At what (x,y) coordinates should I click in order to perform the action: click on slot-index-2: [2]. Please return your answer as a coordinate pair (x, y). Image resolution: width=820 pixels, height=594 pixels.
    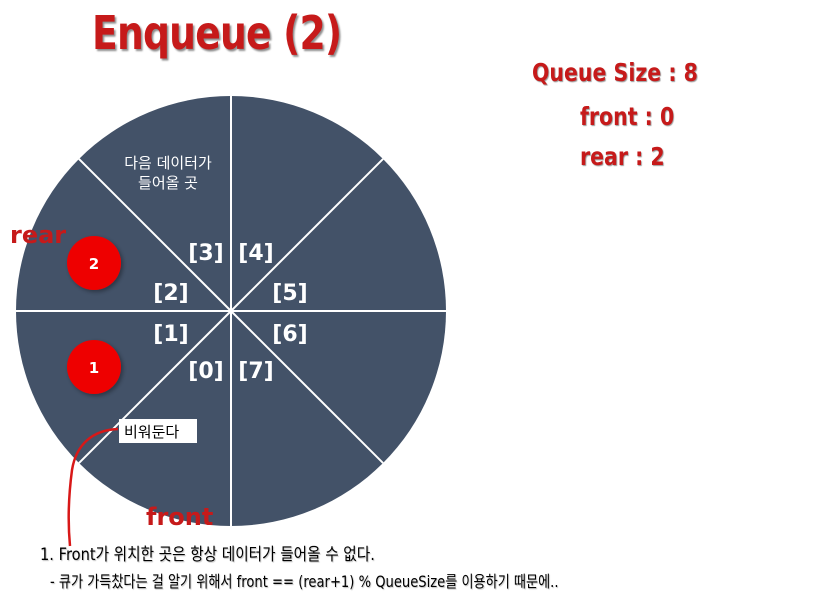
    Looking at the image, I should click on (170, 293).